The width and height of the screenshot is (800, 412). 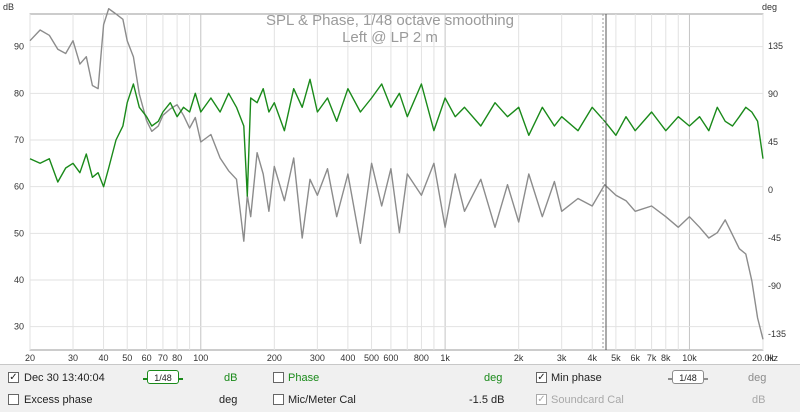 What do you see at coordinates (177, 358) in the screenshot?
I see `x-tick-label: 80` at bounding box center [177, 358].